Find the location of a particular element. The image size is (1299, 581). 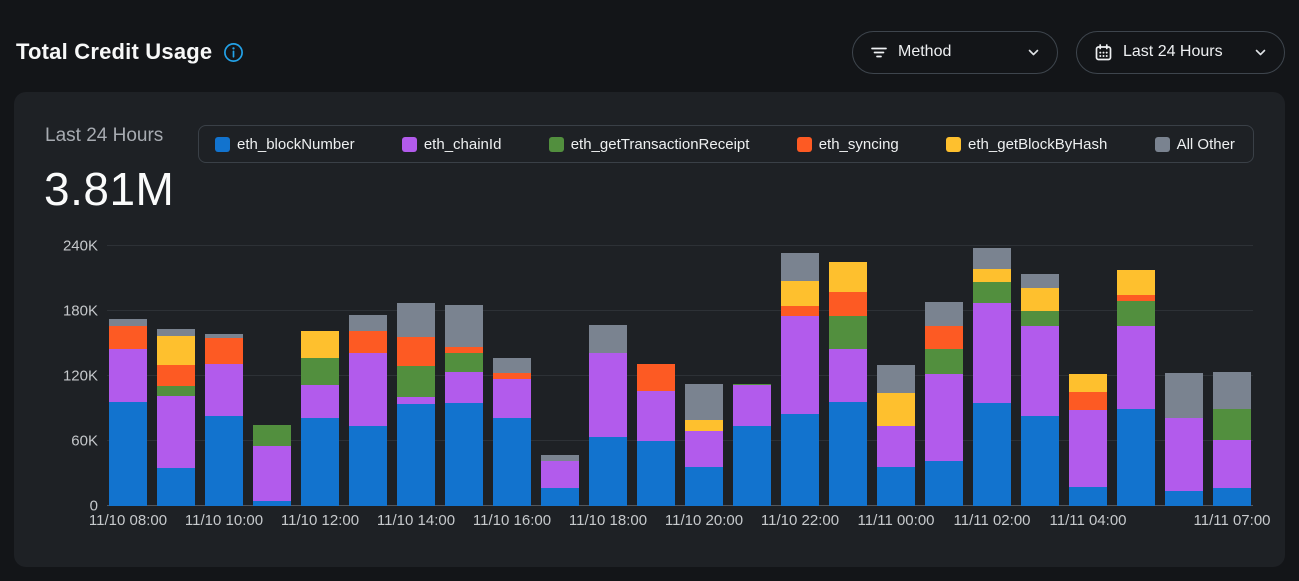

legend-item: eth_syncing is located at coordinates (847, 144).